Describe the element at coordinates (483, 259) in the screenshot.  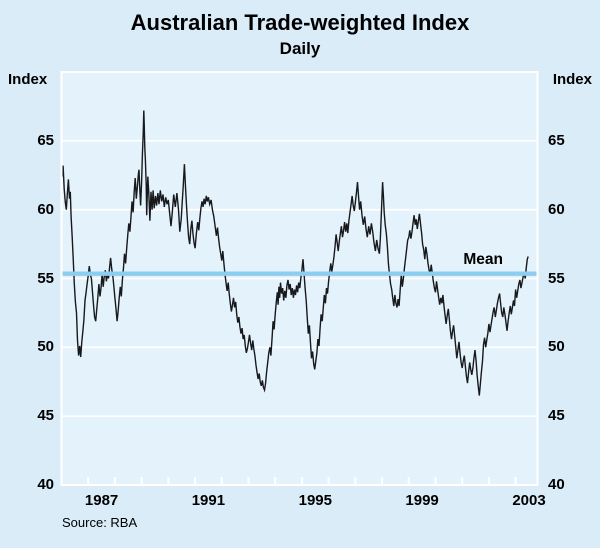
I see `mean-label: Mean` at that location.